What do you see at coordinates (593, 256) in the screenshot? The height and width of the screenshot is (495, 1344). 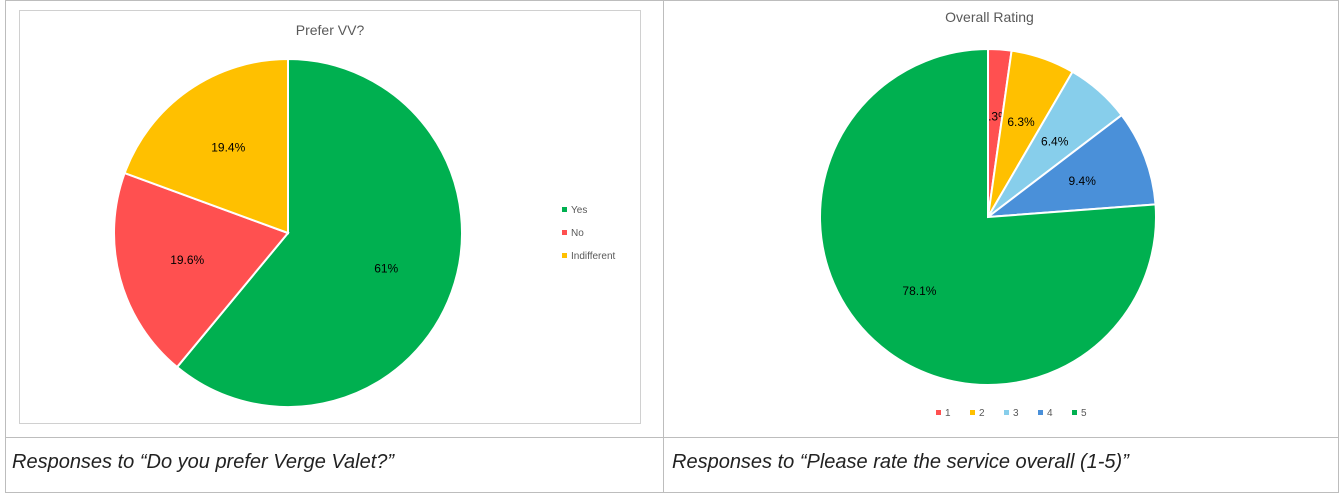 I see `legend-label-indifferent: Indifferent` at bounding box center [593, 256].